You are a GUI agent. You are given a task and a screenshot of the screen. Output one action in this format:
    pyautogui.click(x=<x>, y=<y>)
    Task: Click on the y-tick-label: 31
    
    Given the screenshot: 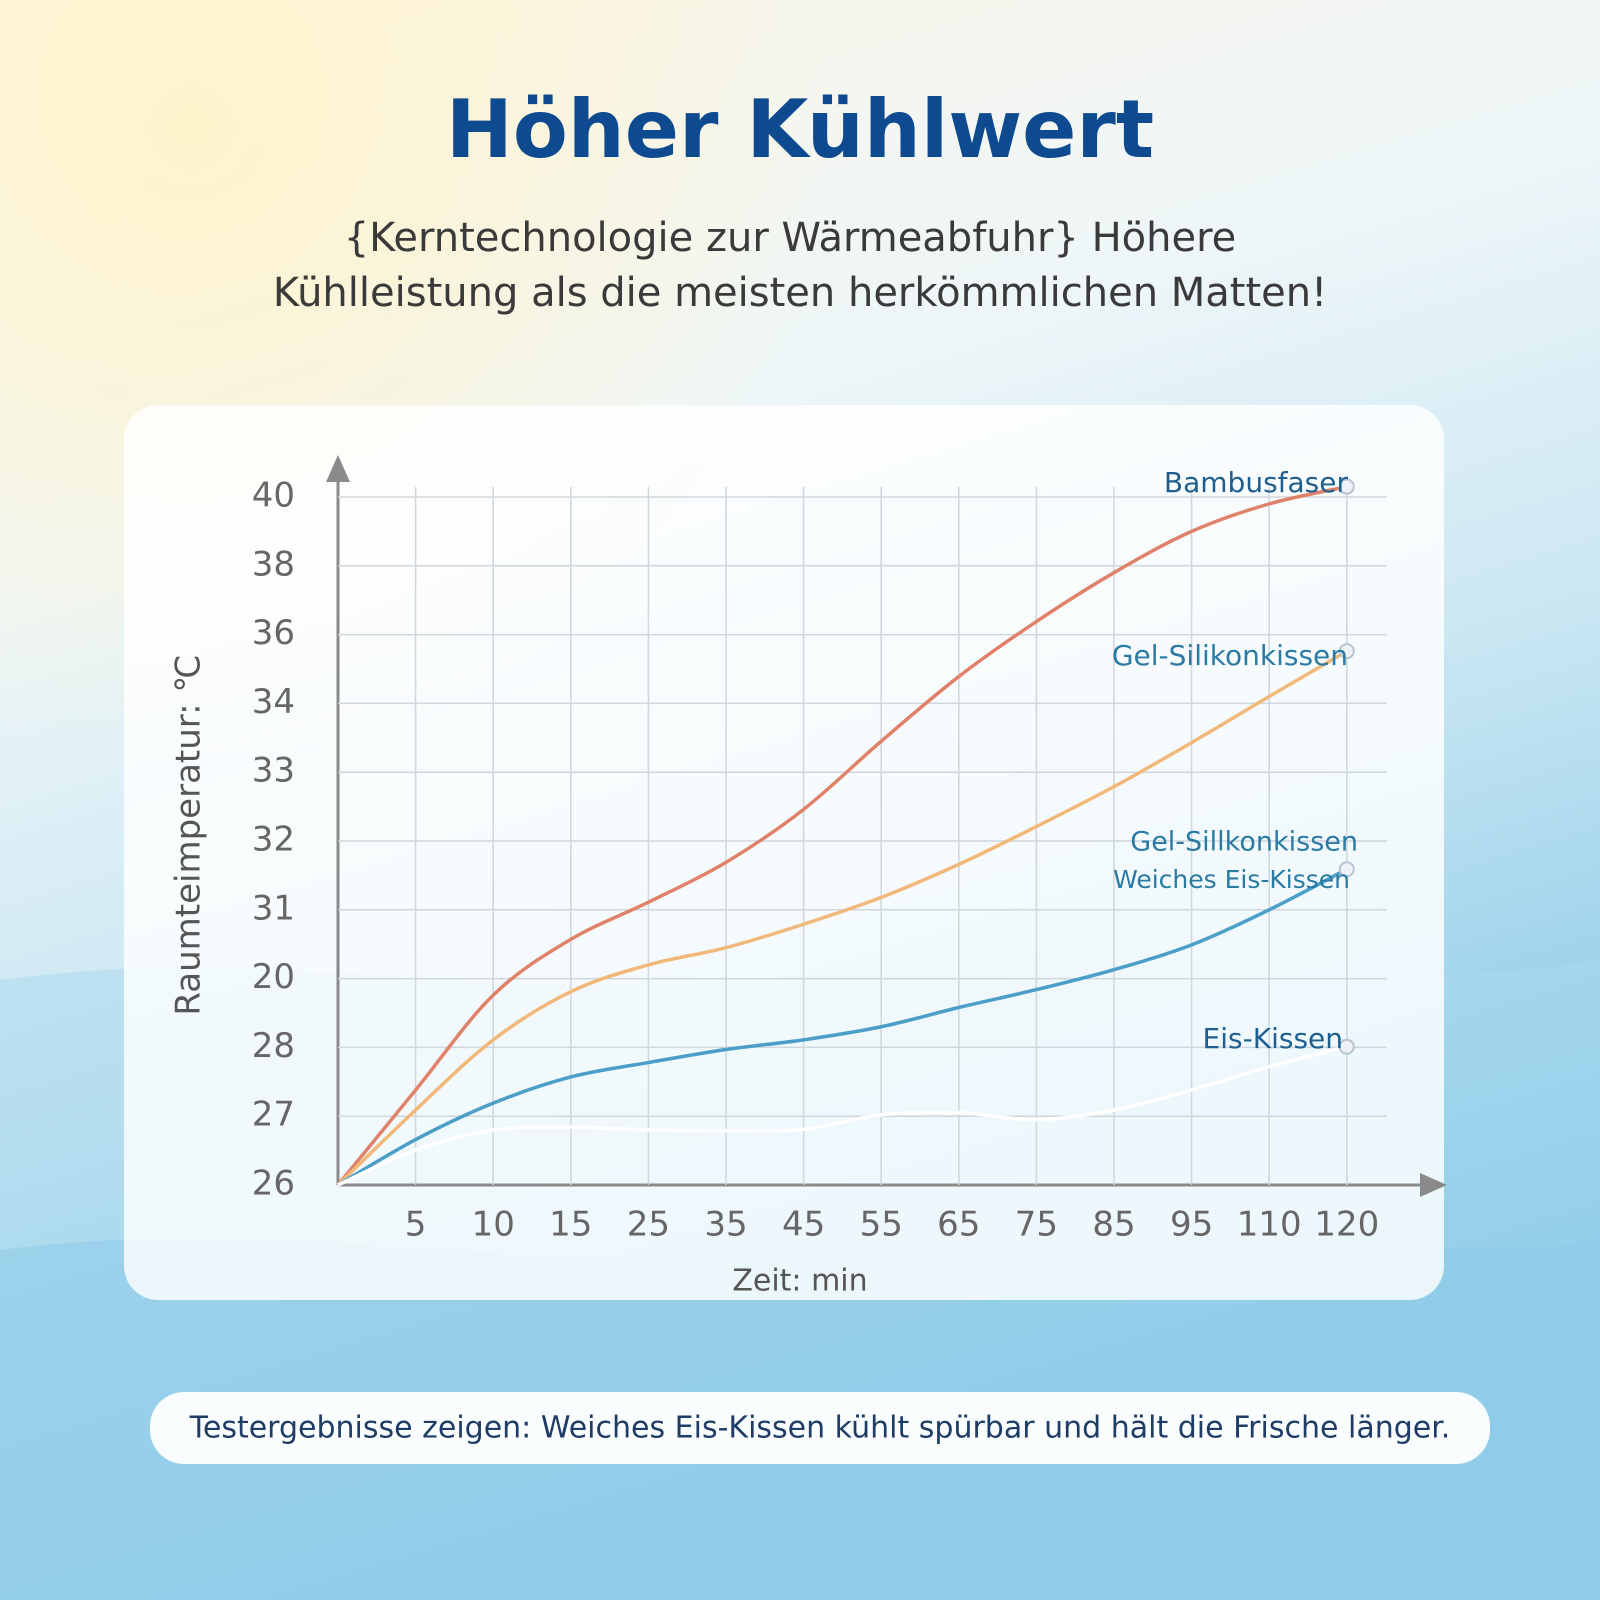 What is the action you would take?
    pyautogui.click(x=273, y=908)
    